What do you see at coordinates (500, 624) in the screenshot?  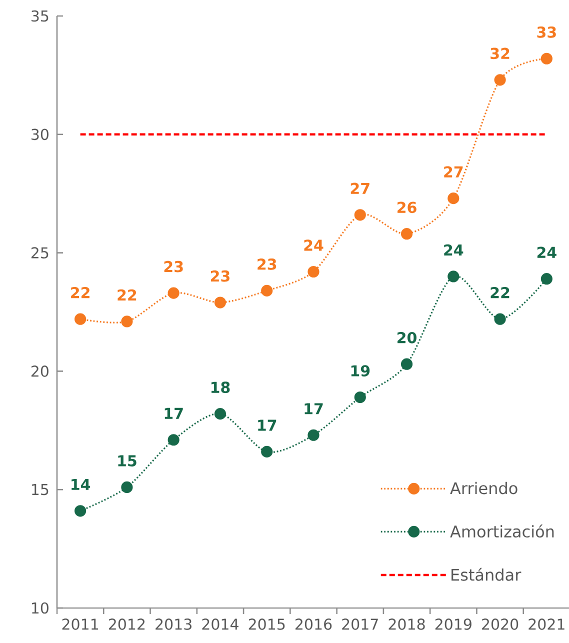 I see `x-tick-label: 2020` at bounding box center [500, 624].